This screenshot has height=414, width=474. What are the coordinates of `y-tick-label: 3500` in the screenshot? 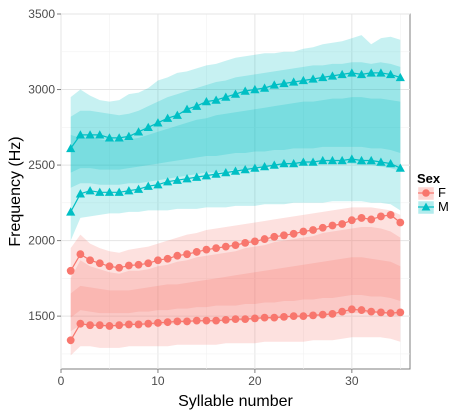 It's located at (41, 14).